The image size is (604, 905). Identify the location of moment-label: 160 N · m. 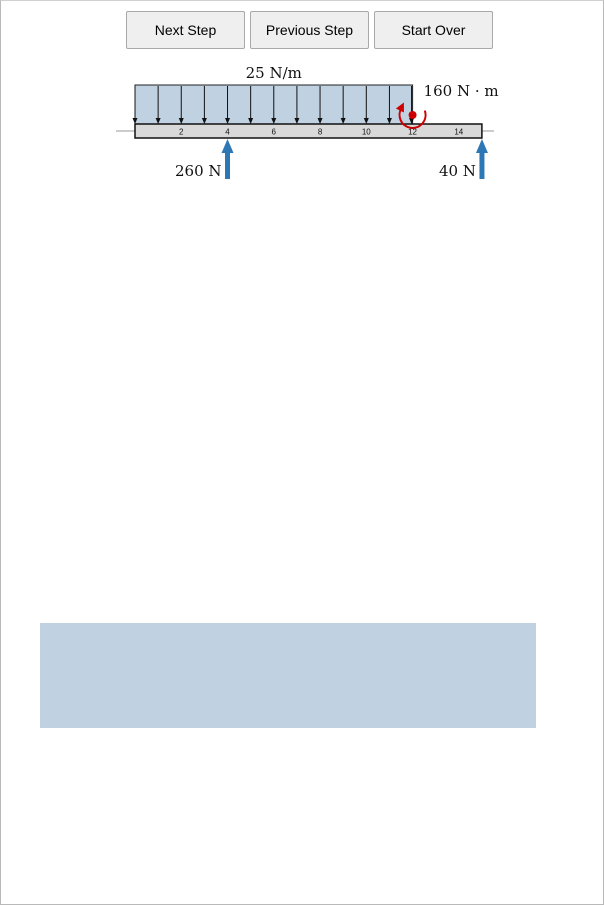
(461, 91).